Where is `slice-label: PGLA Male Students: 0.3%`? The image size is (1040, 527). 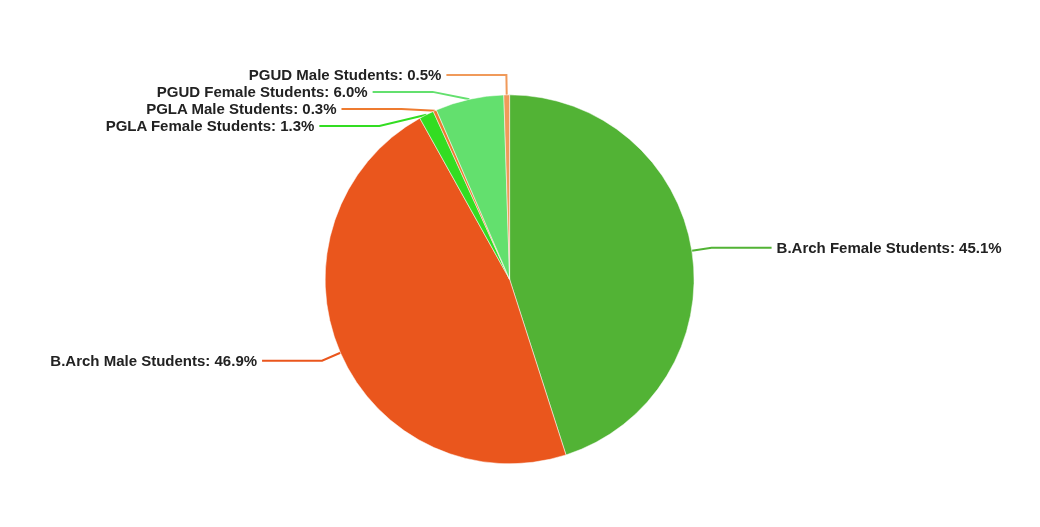 slice-label: PGLA Male Students: 0.3% is located at coordinates (241, 109).